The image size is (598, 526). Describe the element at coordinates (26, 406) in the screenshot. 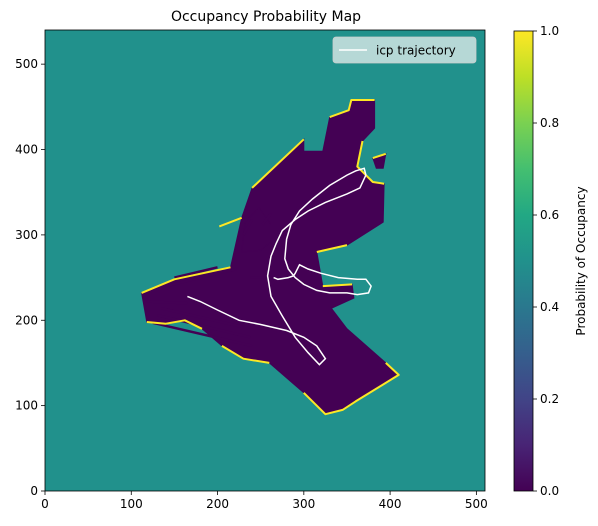

I see `y-tick-label-100: 100` at that location.